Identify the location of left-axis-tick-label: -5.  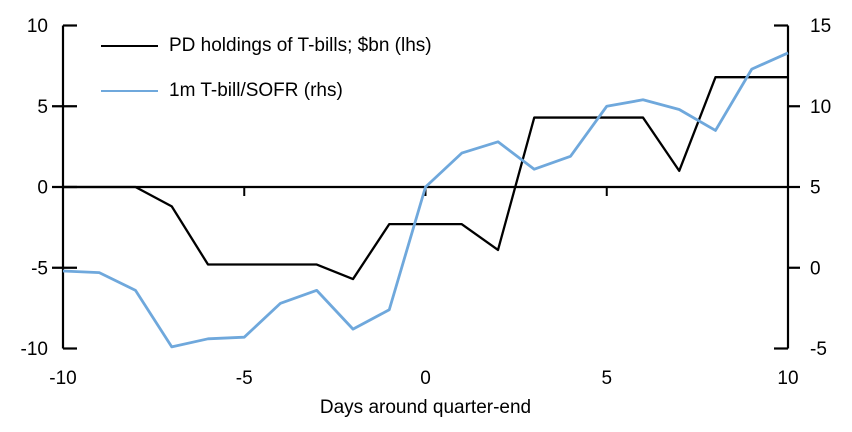
(39, 268).